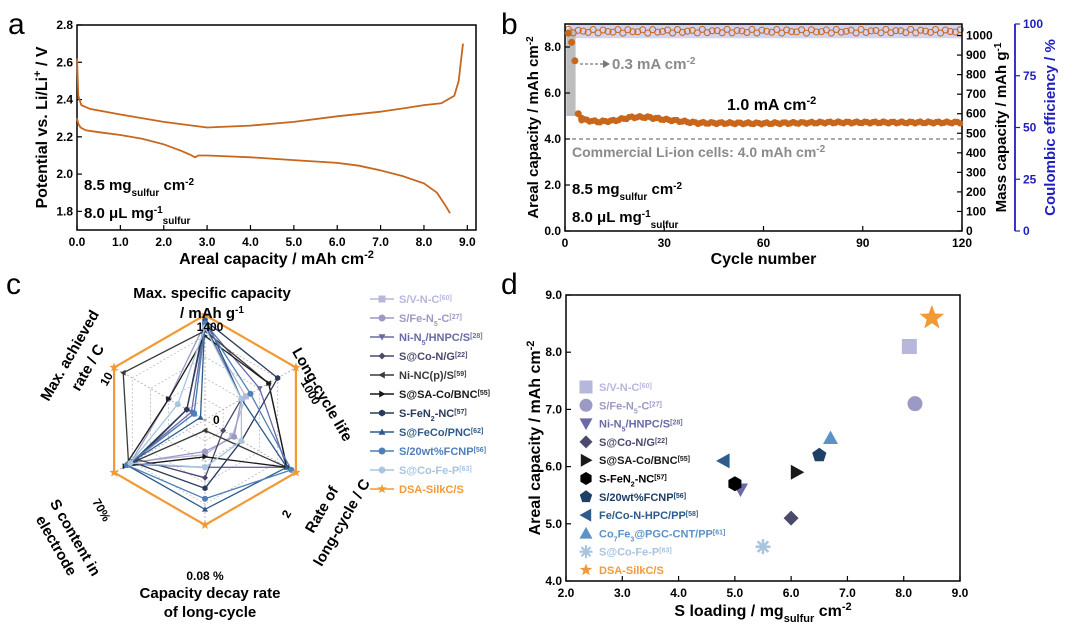  I want to click on y2-tick-label: 600, so click(976, 114).